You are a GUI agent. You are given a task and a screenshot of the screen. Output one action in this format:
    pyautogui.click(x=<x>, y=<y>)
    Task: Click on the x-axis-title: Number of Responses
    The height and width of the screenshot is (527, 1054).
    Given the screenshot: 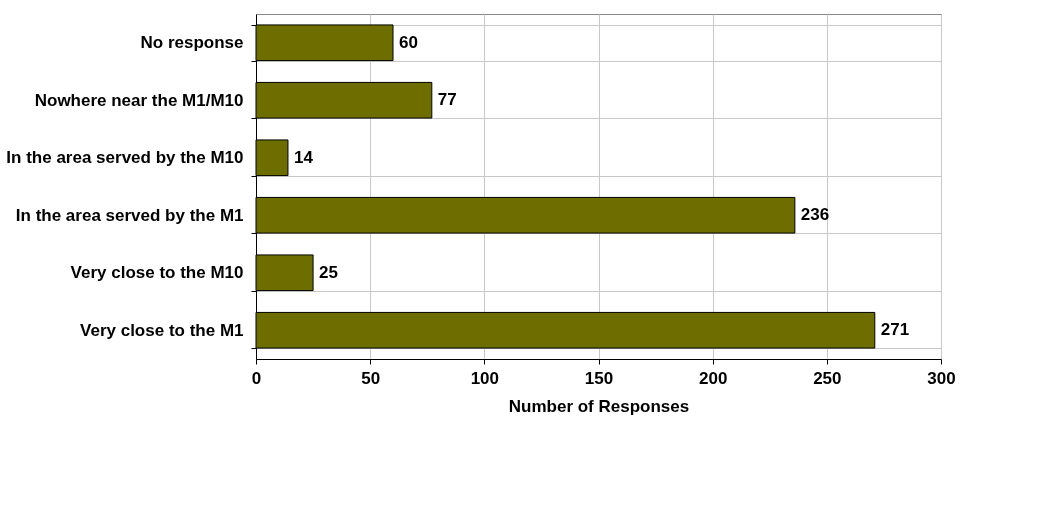 What is the action you would take?
    pyautogui.click(x=599, y=406)
    